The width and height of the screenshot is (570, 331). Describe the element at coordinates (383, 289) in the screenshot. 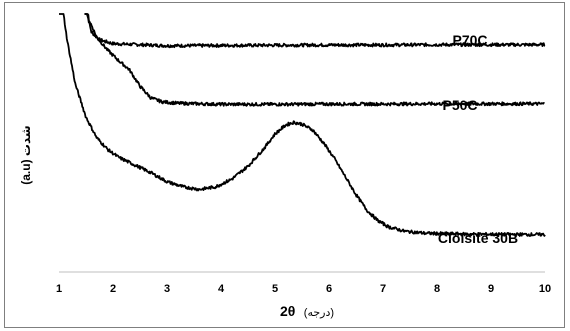

I see `x-tick-label: 7` at that location.